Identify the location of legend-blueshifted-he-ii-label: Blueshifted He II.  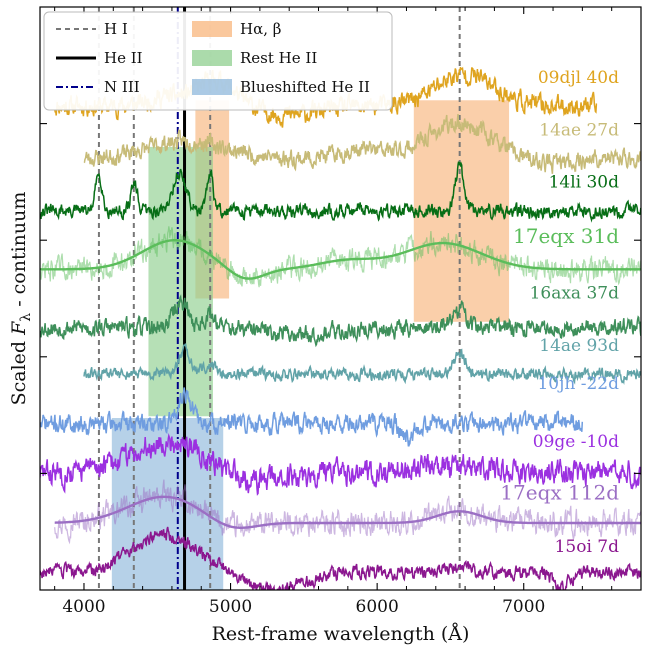
(305, 87).